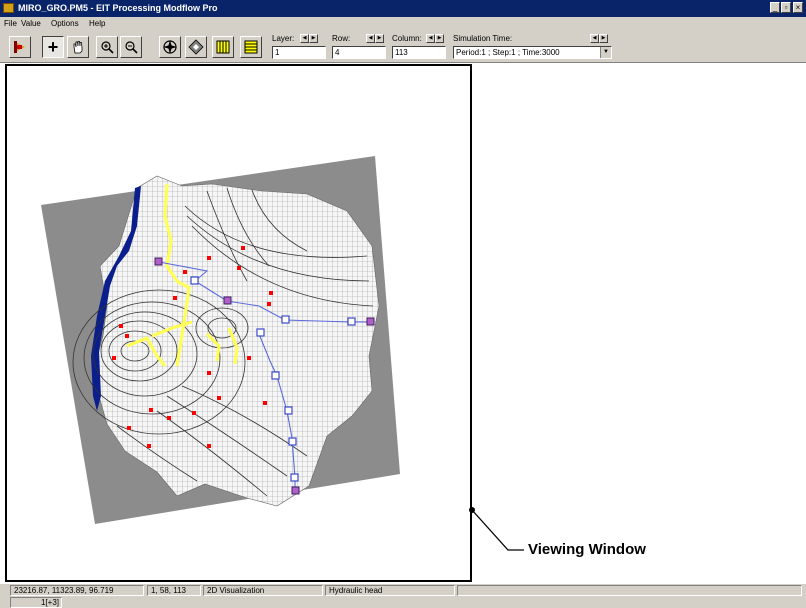 This screenshot has width=806, height=608. I want to click on menu-bar: File Value Options Help, so click(403, 24).